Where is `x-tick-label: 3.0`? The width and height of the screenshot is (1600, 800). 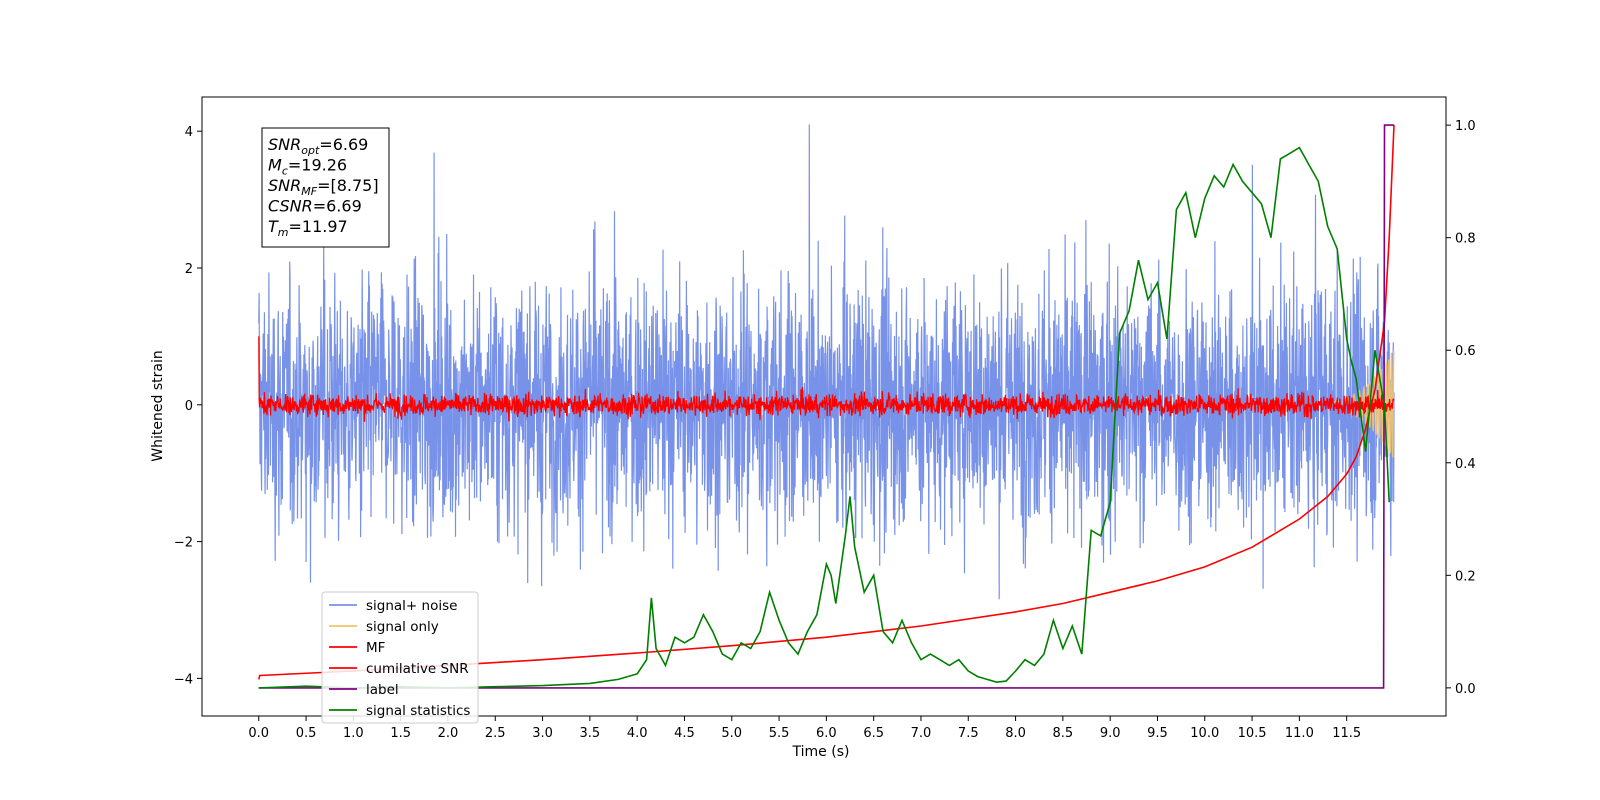 x-tick-label: 3.0 is located at coordinates (542, 733).